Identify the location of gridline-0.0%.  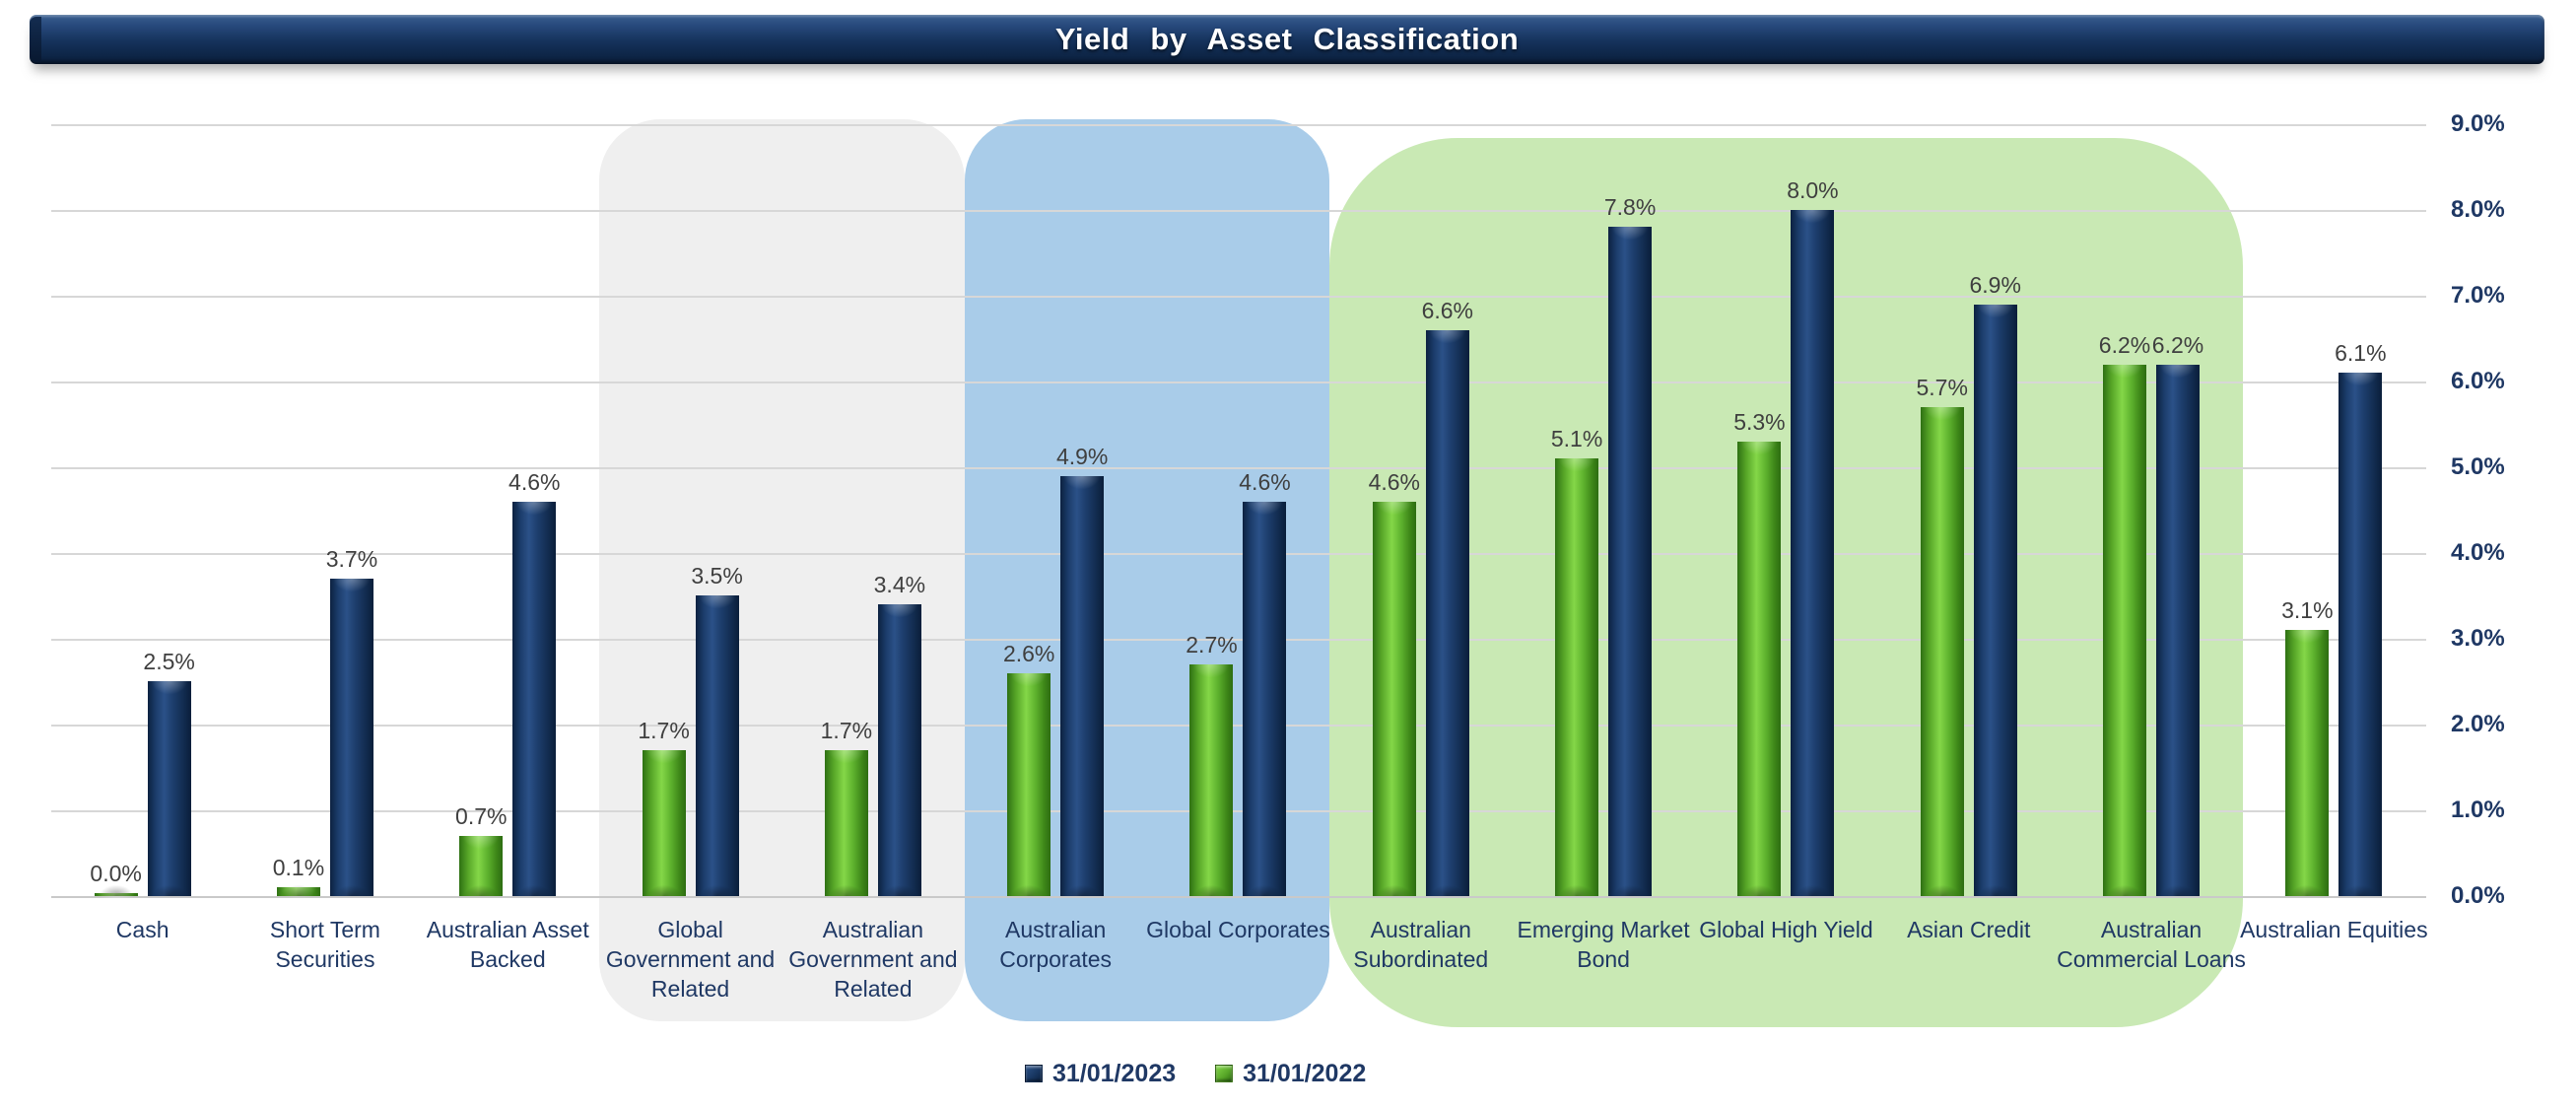
(1238, 897).